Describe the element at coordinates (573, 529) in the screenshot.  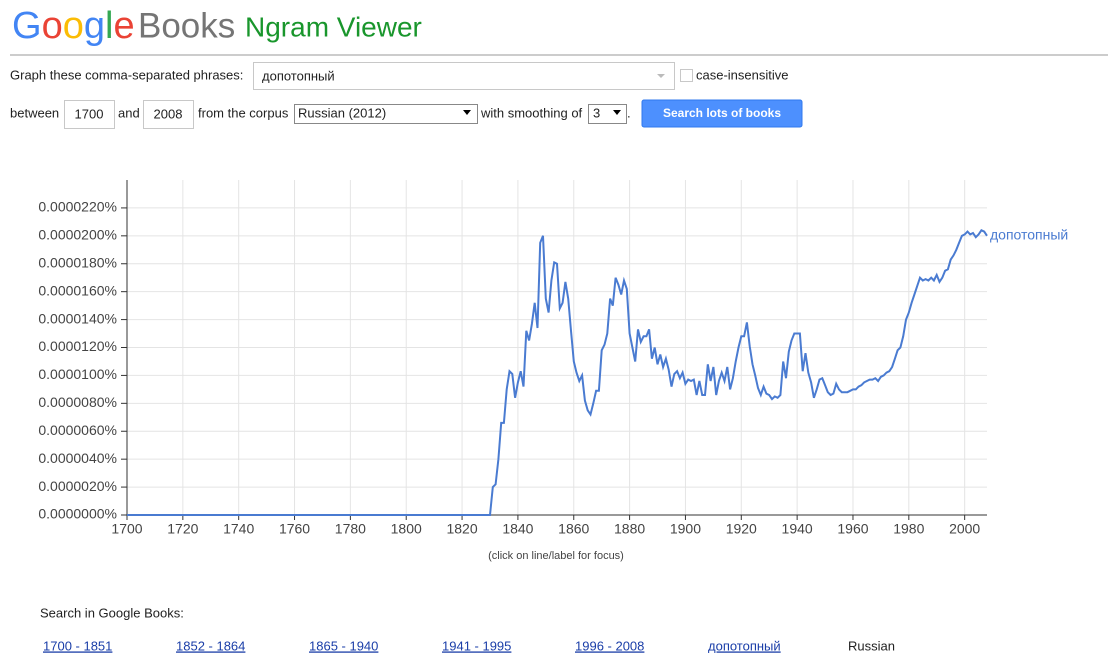
I see `x-tick-label: 1860` at that location.